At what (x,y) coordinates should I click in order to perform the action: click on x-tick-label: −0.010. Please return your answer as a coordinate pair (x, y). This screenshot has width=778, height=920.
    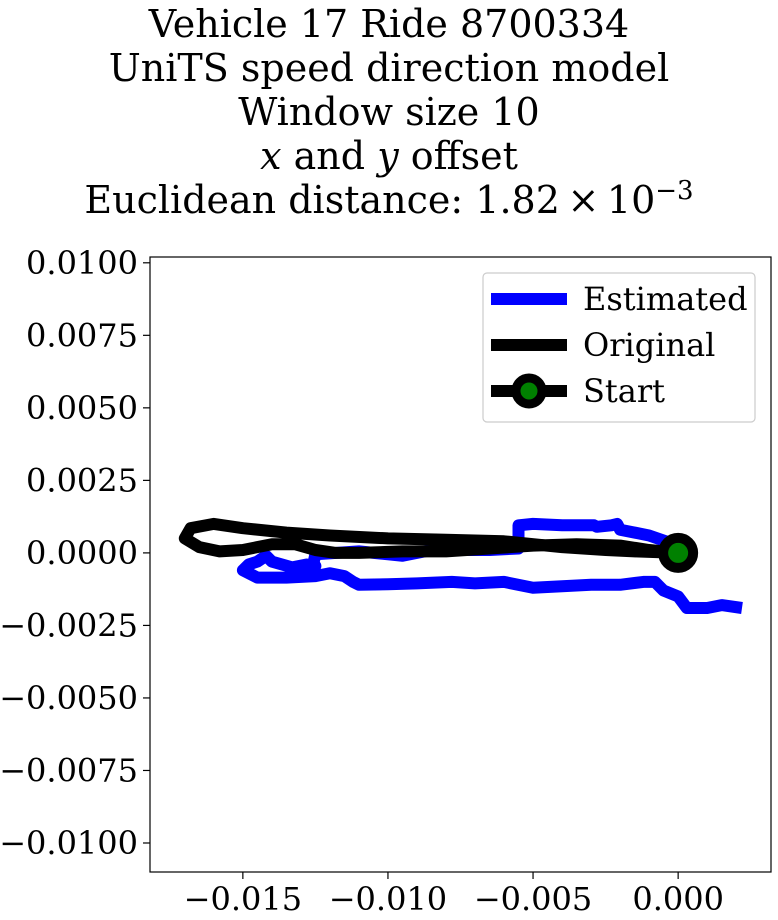
    Looking at the image, I should click on (388, 899).